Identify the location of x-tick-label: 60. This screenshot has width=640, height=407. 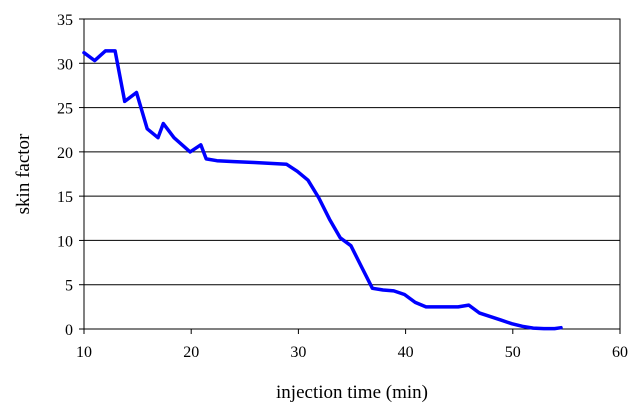
(620, 352).